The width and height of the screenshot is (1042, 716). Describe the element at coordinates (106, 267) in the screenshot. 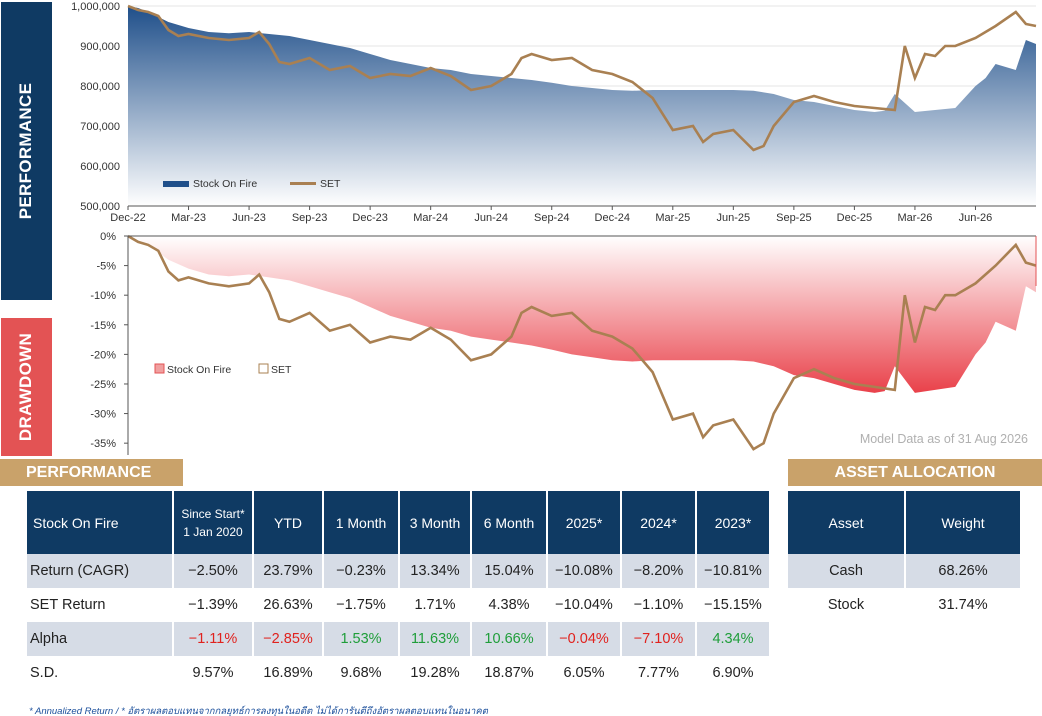

I see `dd-y-tick-label: -5%` at that location.